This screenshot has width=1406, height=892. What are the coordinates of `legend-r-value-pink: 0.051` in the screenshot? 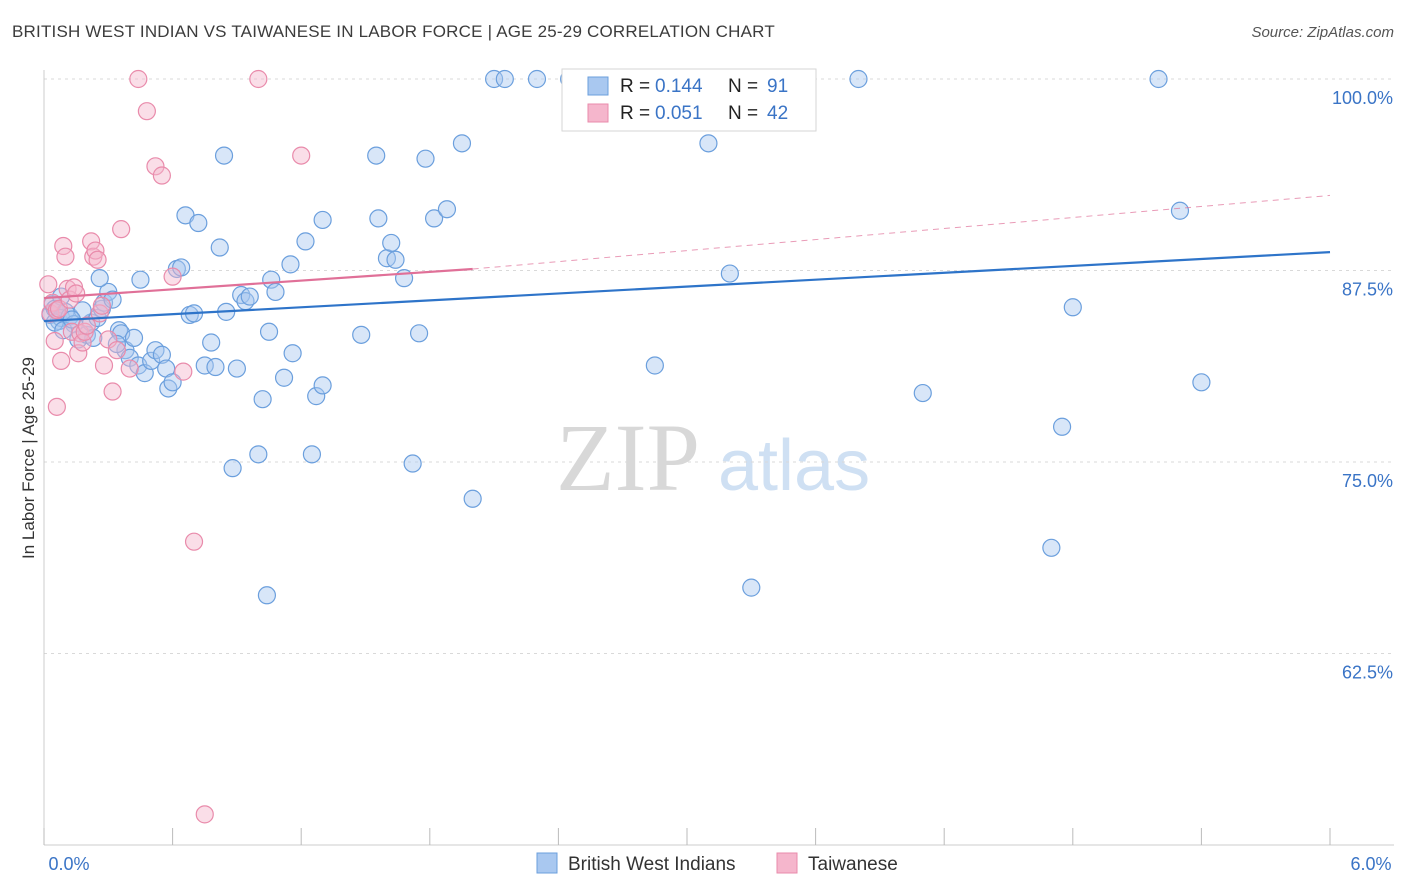 It's located at (679, 113).